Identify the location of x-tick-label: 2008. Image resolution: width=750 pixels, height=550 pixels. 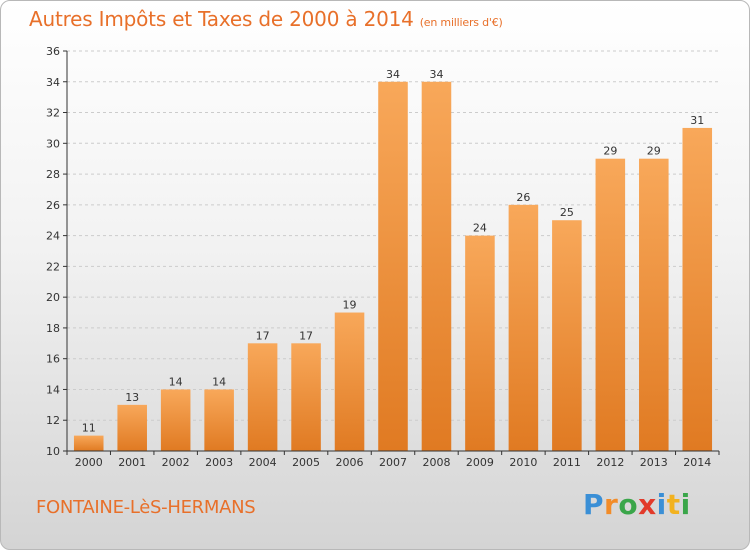
(436, 462).